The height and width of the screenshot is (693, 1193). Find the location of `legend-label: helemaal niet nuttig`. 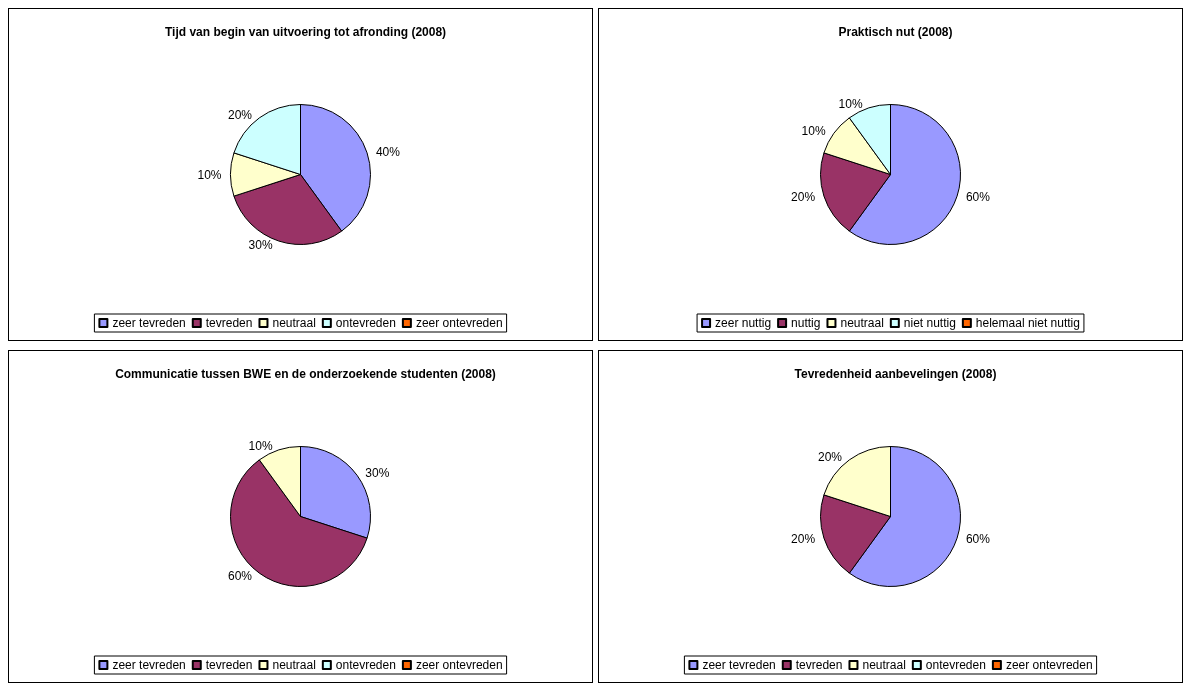

legend-label: helemaal niet nuttig is located at coordinates (1027, 323).